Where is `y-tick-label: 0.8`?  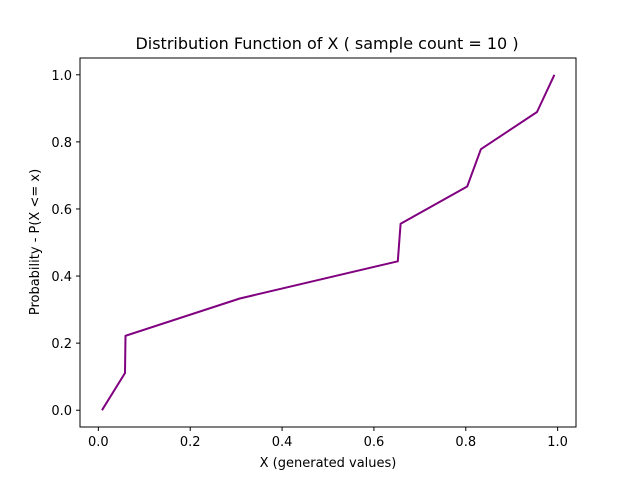
y-tick-label: 0.8 is located at coordinates (61, 143).